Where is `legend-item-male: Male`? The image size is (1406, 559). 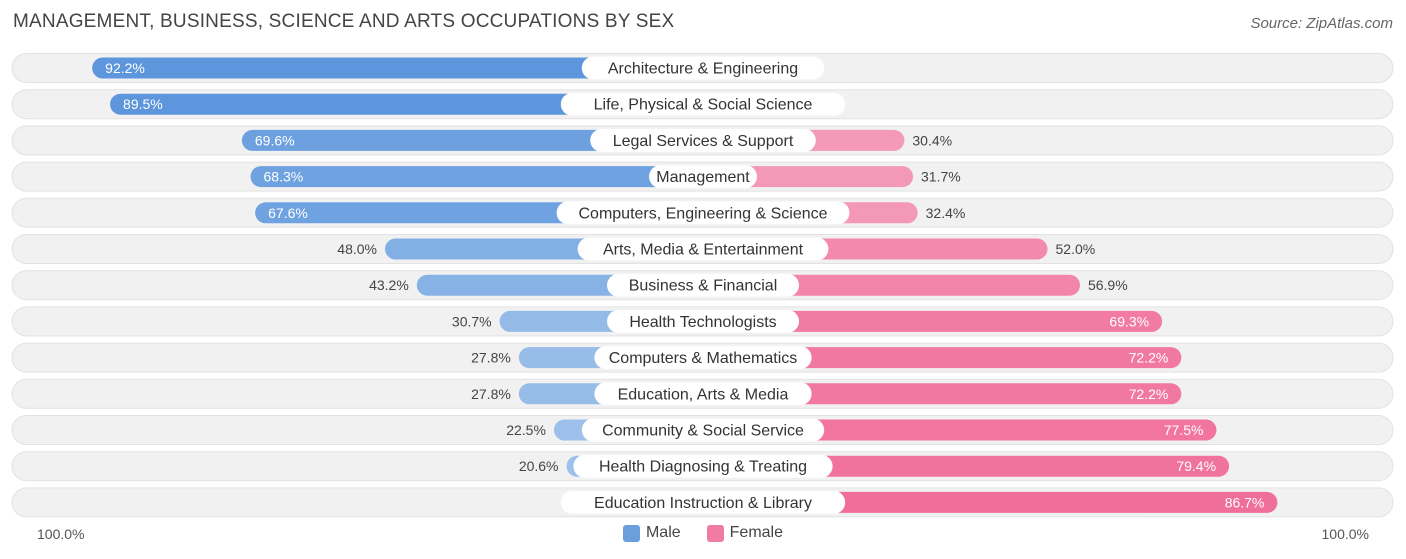
legend-item-male: Male is located at coordinates (651, 533).